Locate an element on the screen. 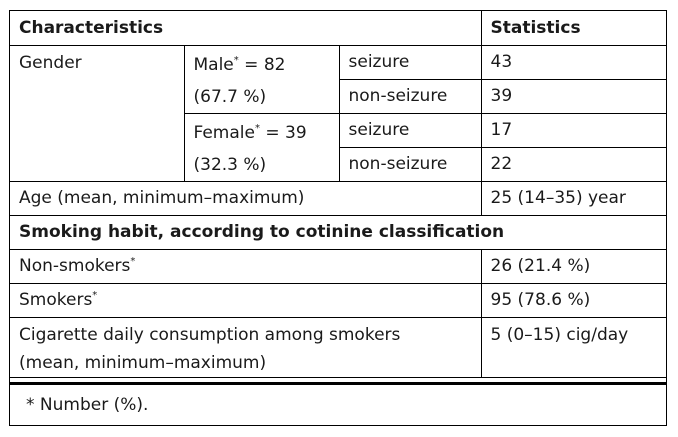 This screenshot has height=437, width=678. table-row: Non-smokers* 26 (21.4 %) is located at coordinates (338, 266).